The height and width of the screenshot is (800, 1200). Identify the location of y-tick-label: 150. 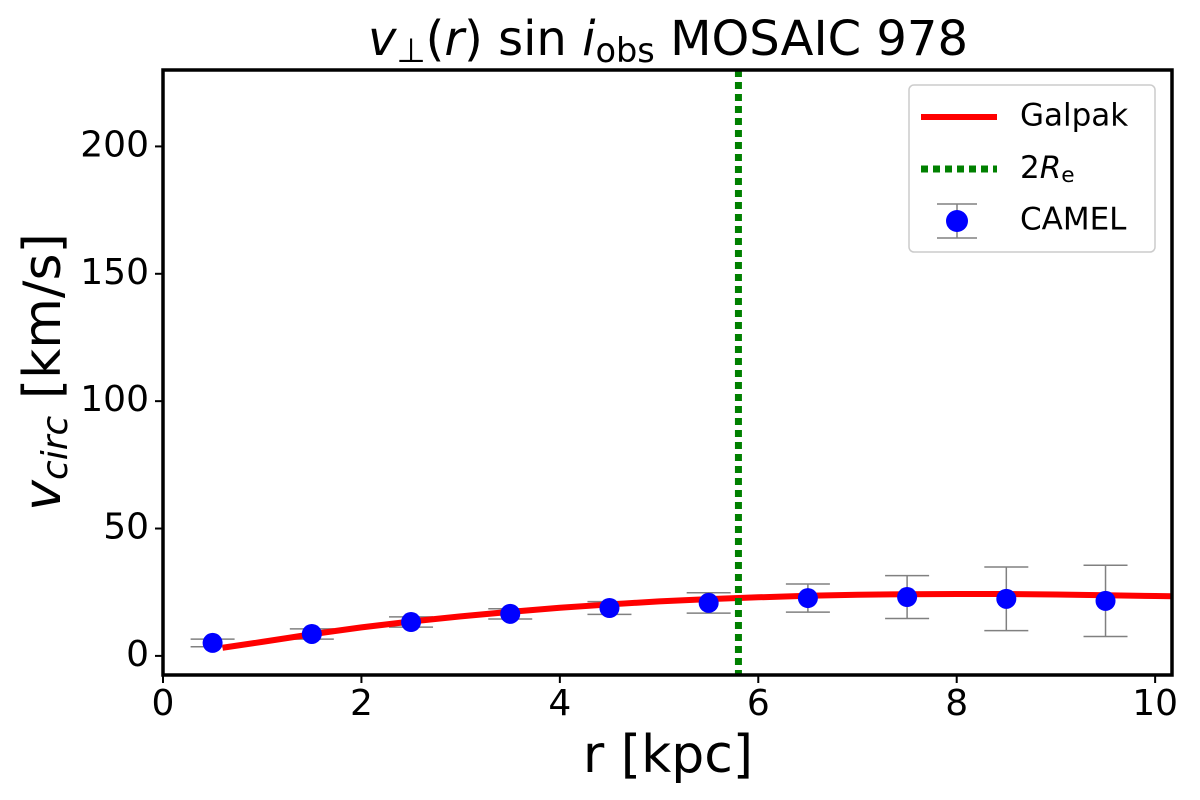
(114, 272).